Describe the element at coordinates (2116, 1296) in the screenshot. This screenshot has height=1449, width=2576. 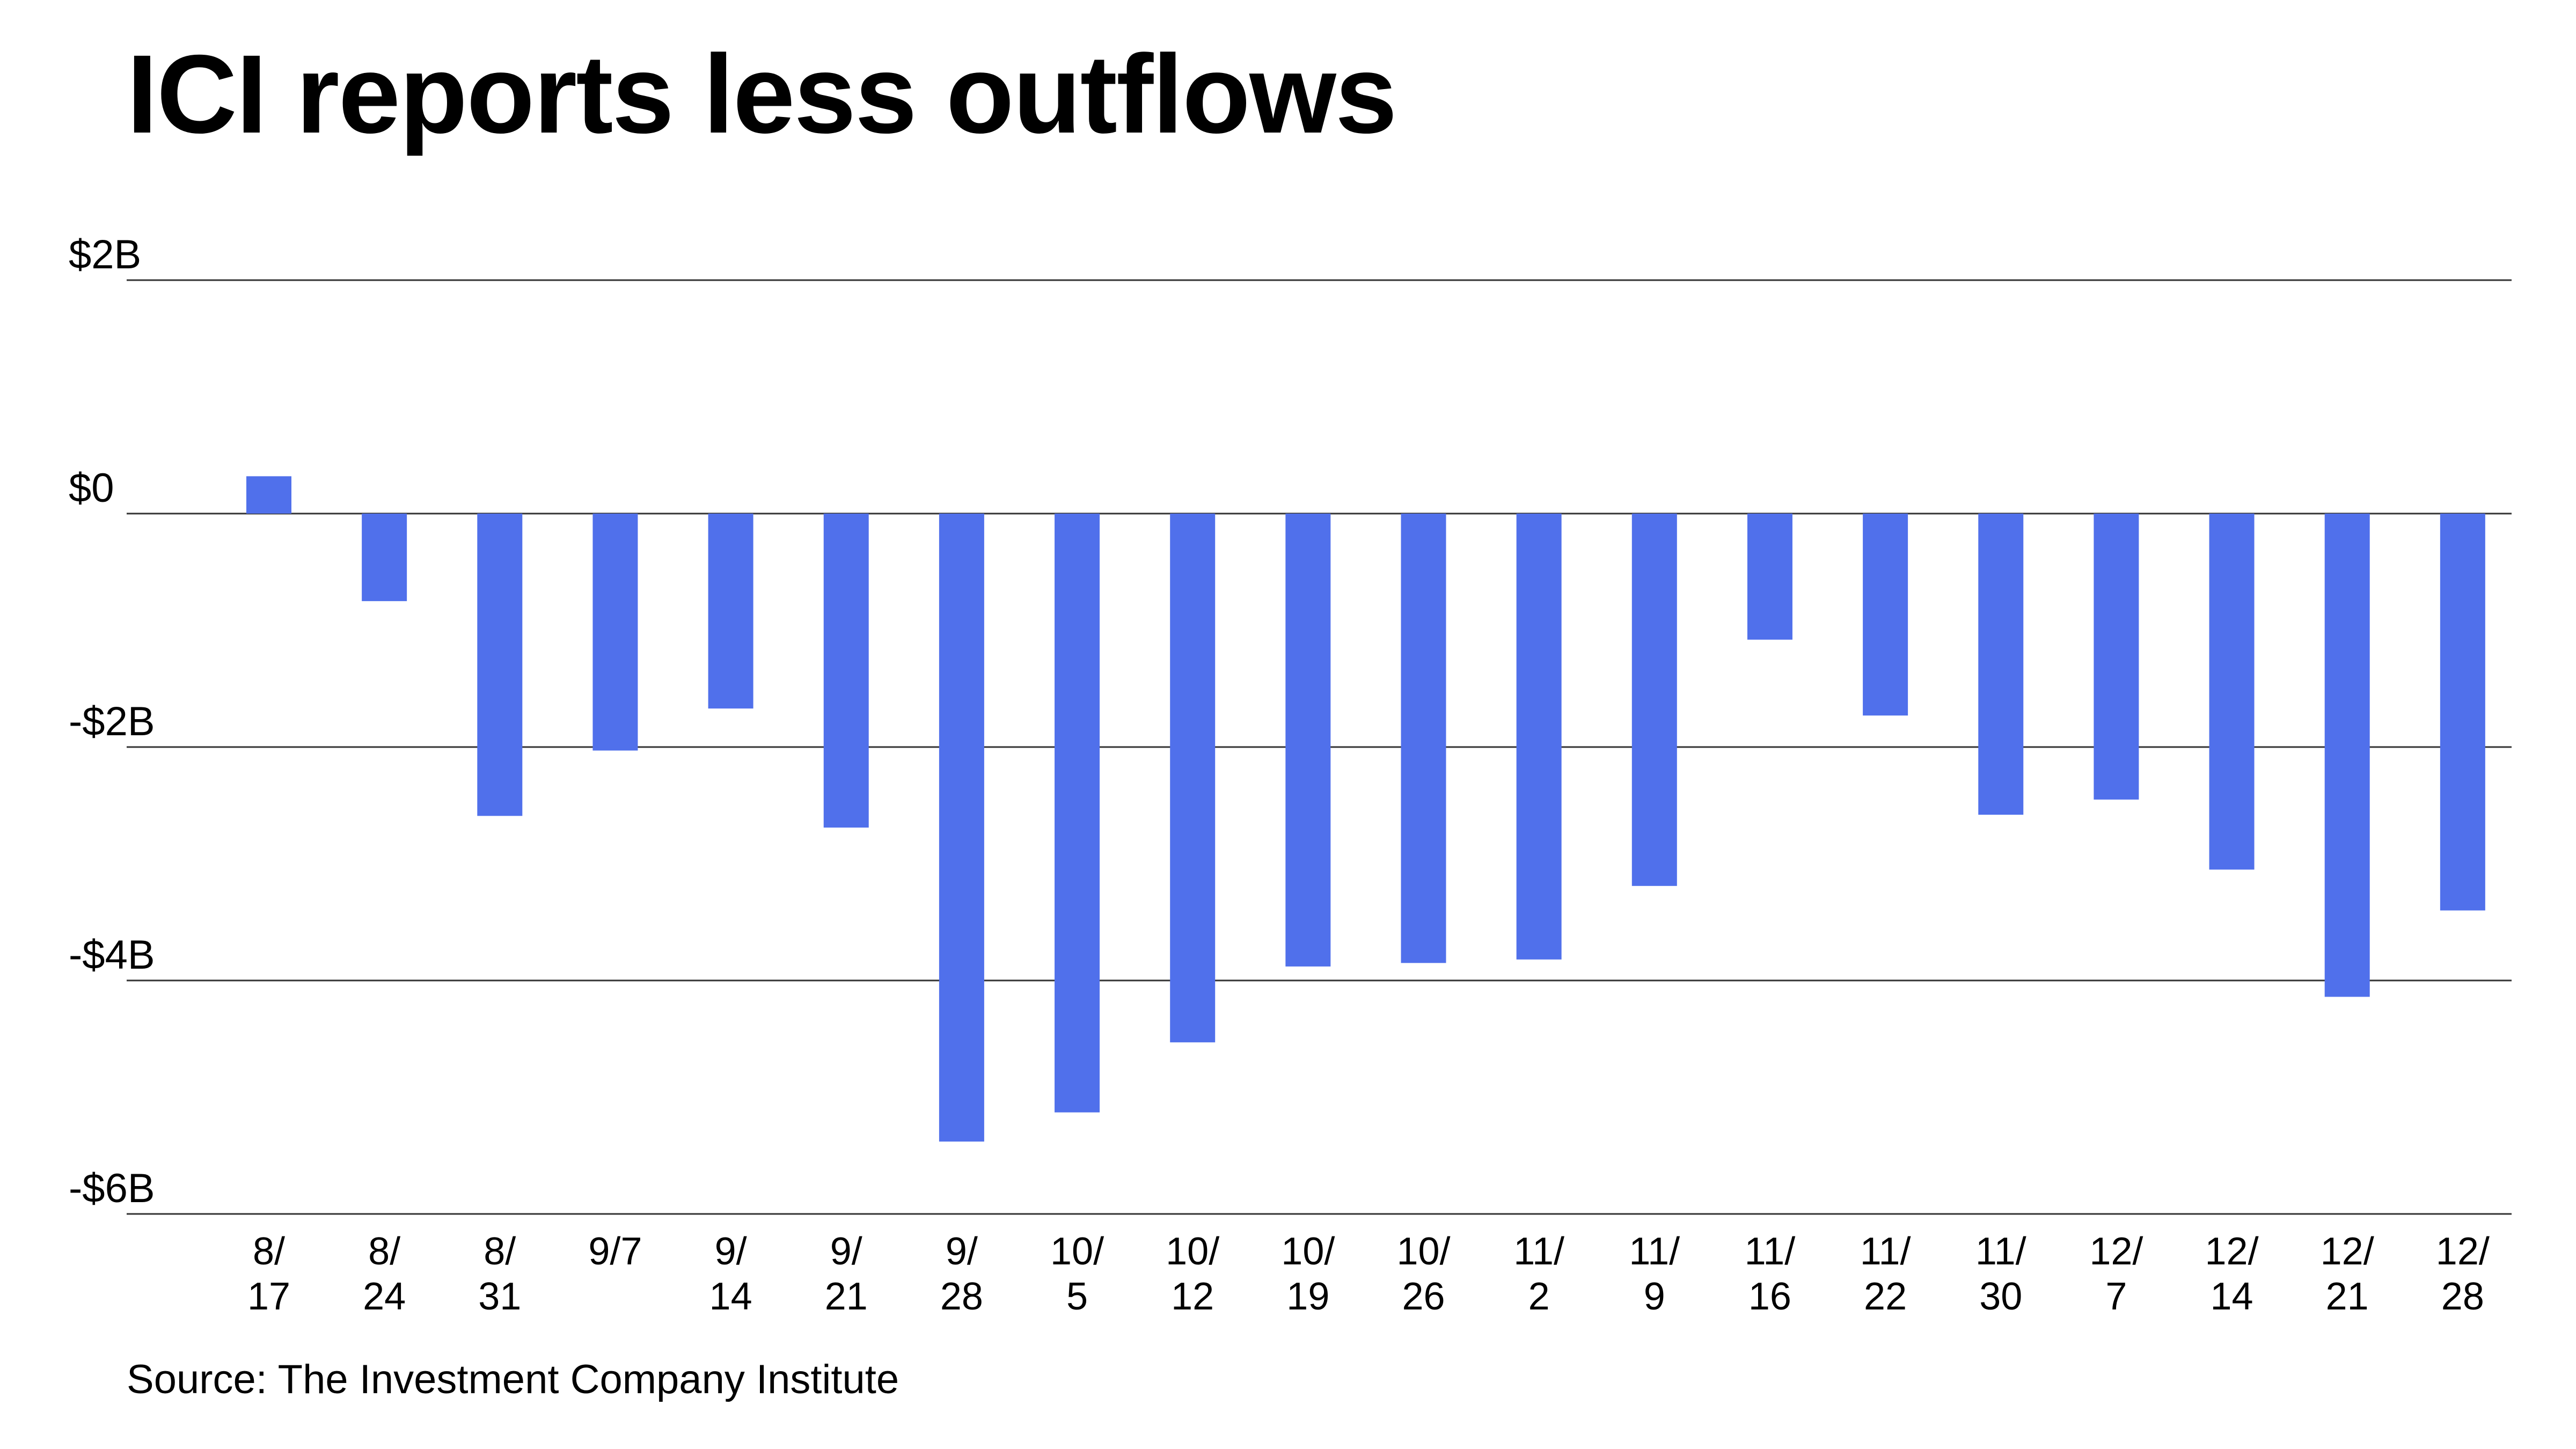
I see `x-tick-label-line2: 7` at that location.